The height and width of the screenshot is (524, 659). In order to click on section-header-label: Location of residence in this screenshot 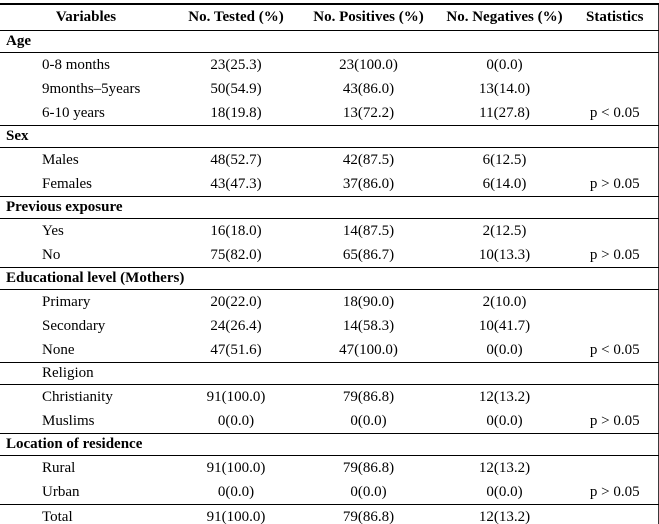, I will do `click(329, 444)`.